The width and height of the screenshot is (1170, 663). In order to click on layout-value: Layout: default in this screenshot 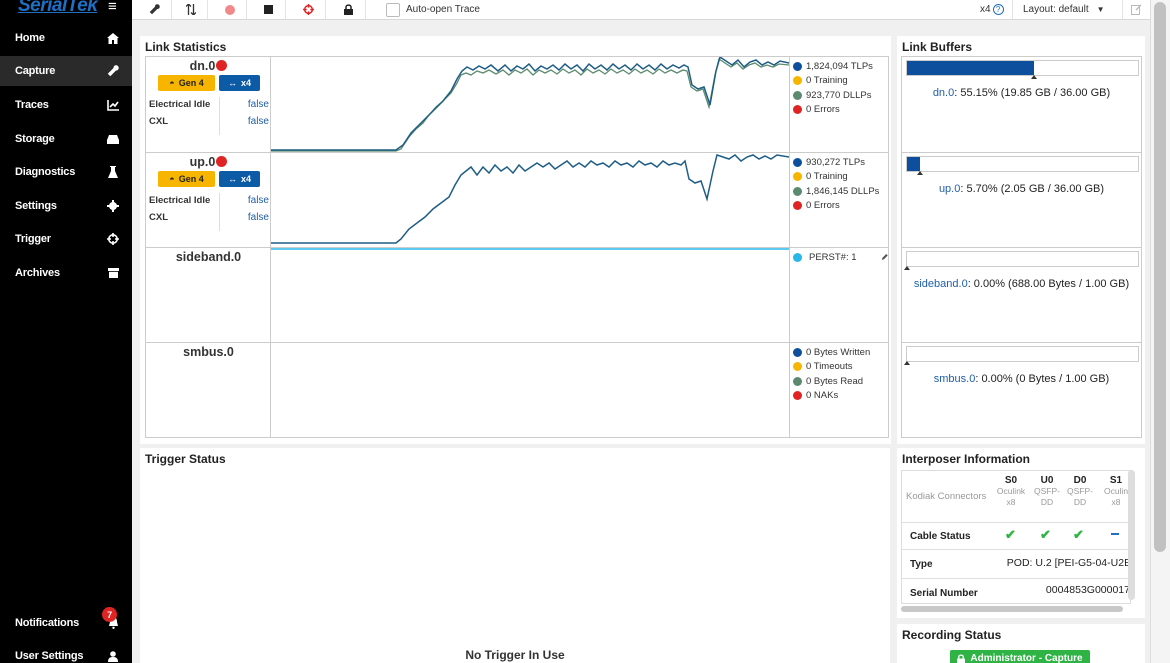, I will do `click(1056, 9)`.